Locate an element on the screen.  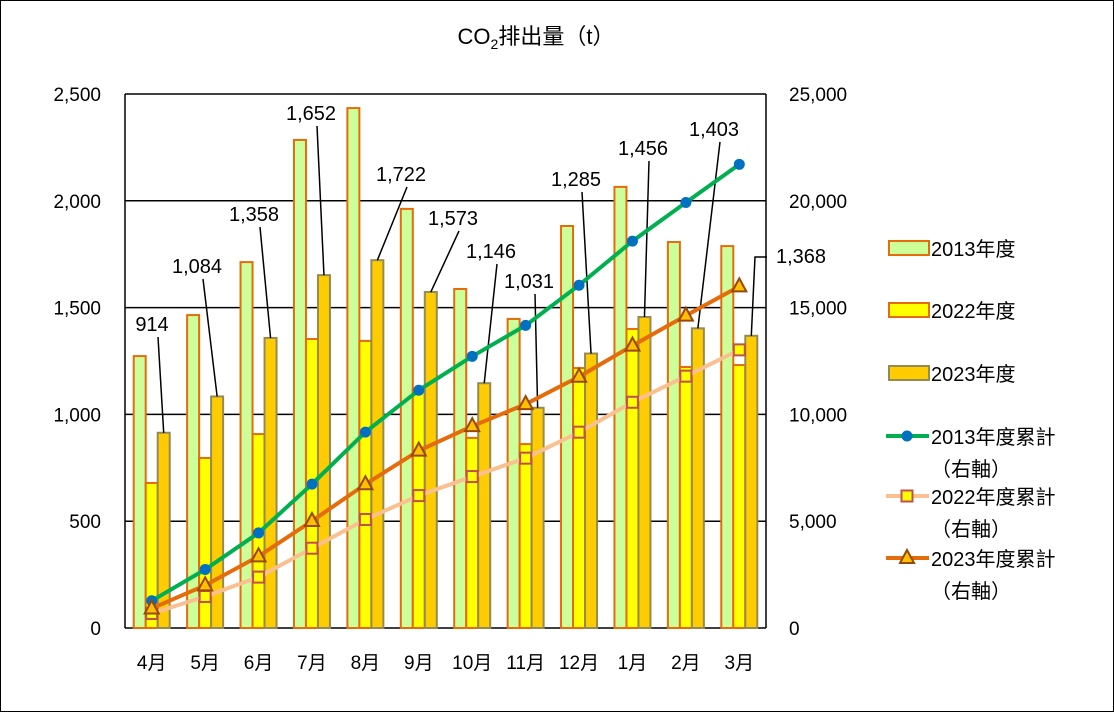
marker-2023年度累計-7月 is located at coordinates (312, 519).